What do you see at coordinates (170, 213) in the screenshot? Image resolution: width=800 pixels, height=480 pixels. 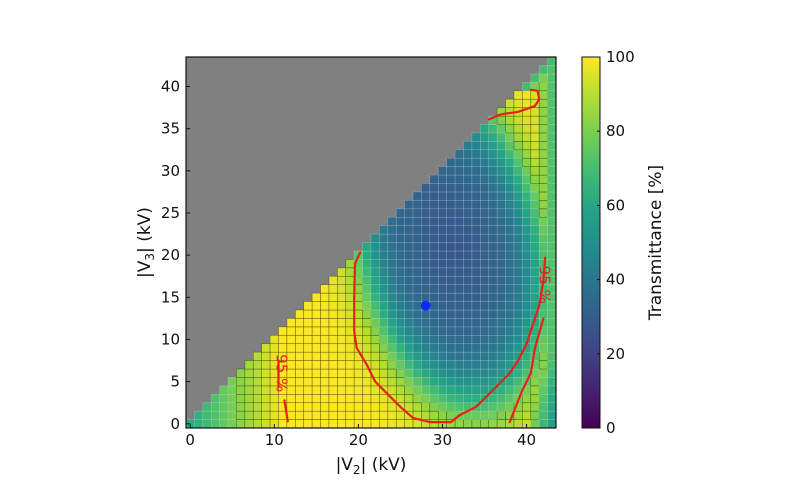 I see `svg-text: 25` at bounding box center [170, 213].